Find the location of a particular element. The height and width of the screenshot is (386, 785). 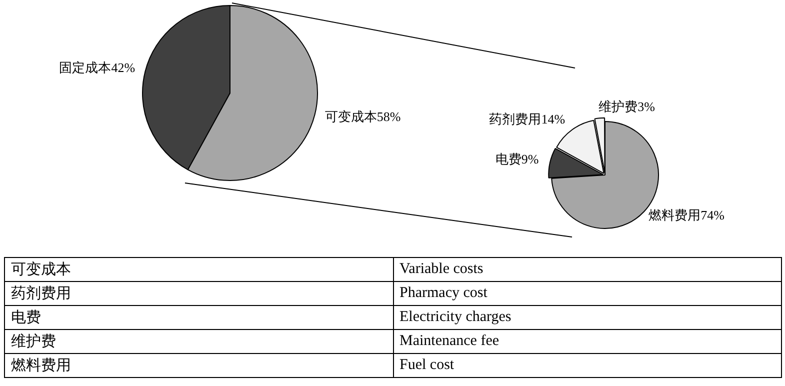

text: 燃料费用 is located at coordinates (198, 366).